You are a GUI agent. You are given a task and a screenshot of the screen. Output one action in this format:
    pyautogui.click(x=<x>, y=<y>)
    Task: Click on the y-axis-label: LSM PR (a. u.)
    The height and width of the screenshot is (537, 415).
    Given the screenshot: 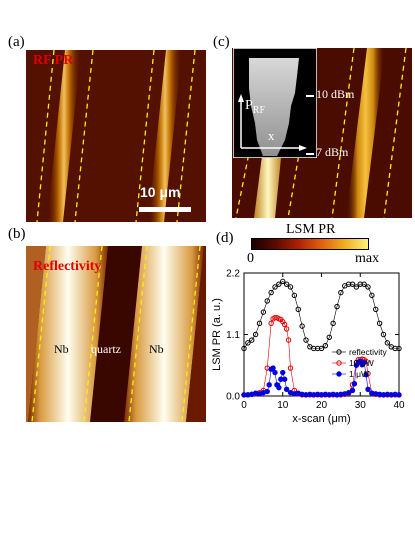 What is the action you would take?
    pyautogui.click(x=217, y=334)
    